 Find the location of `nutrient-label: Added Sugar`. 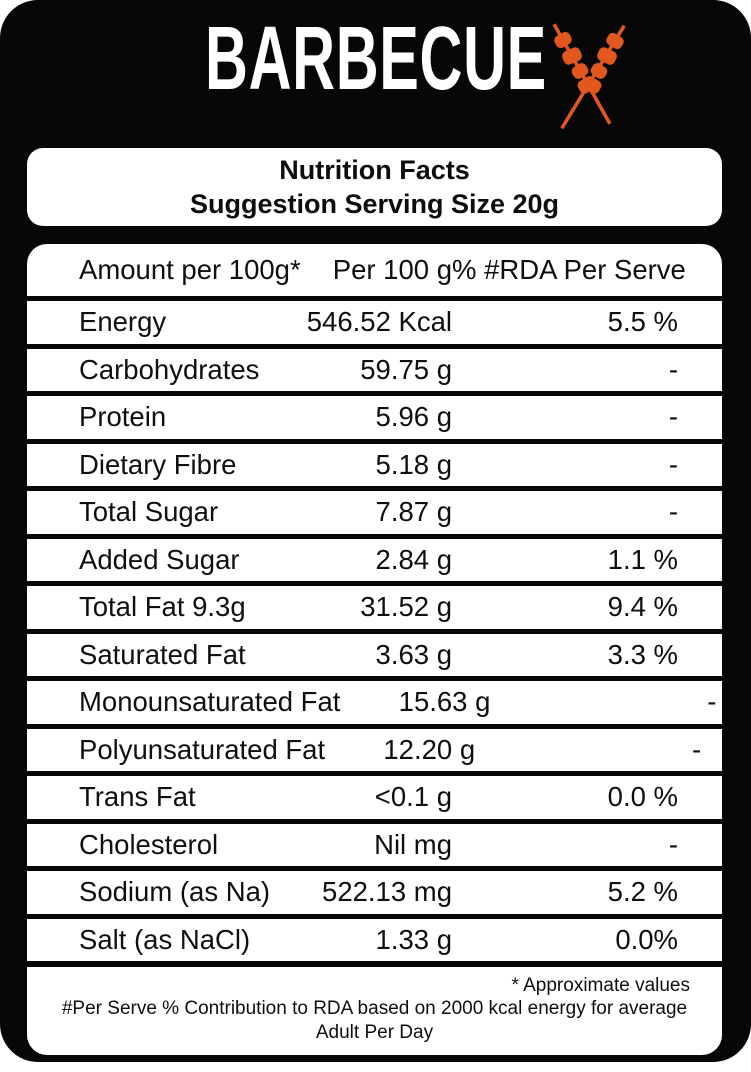

nutrient-label: Added Sugar is located at coordinates (159, 559).